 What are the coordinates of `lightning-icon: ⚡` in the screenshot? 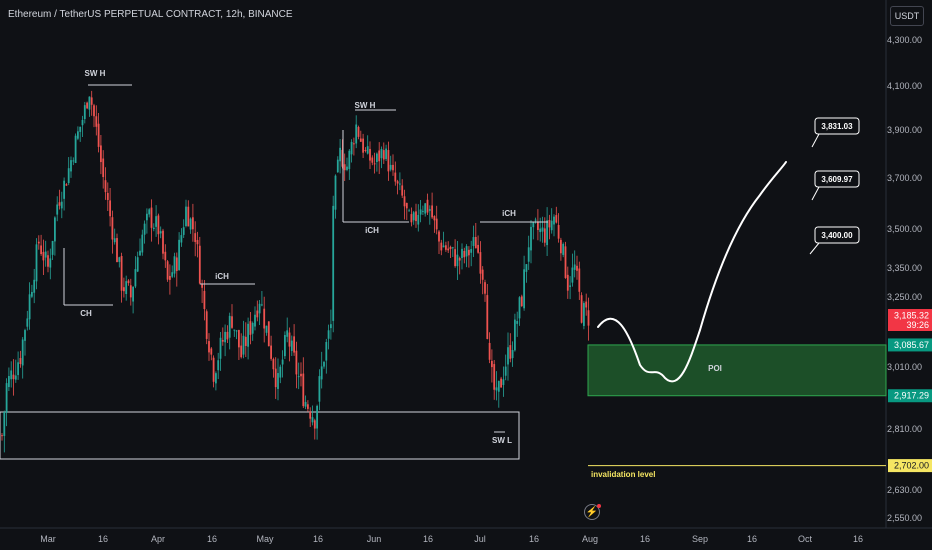 It's located at (592, 512).